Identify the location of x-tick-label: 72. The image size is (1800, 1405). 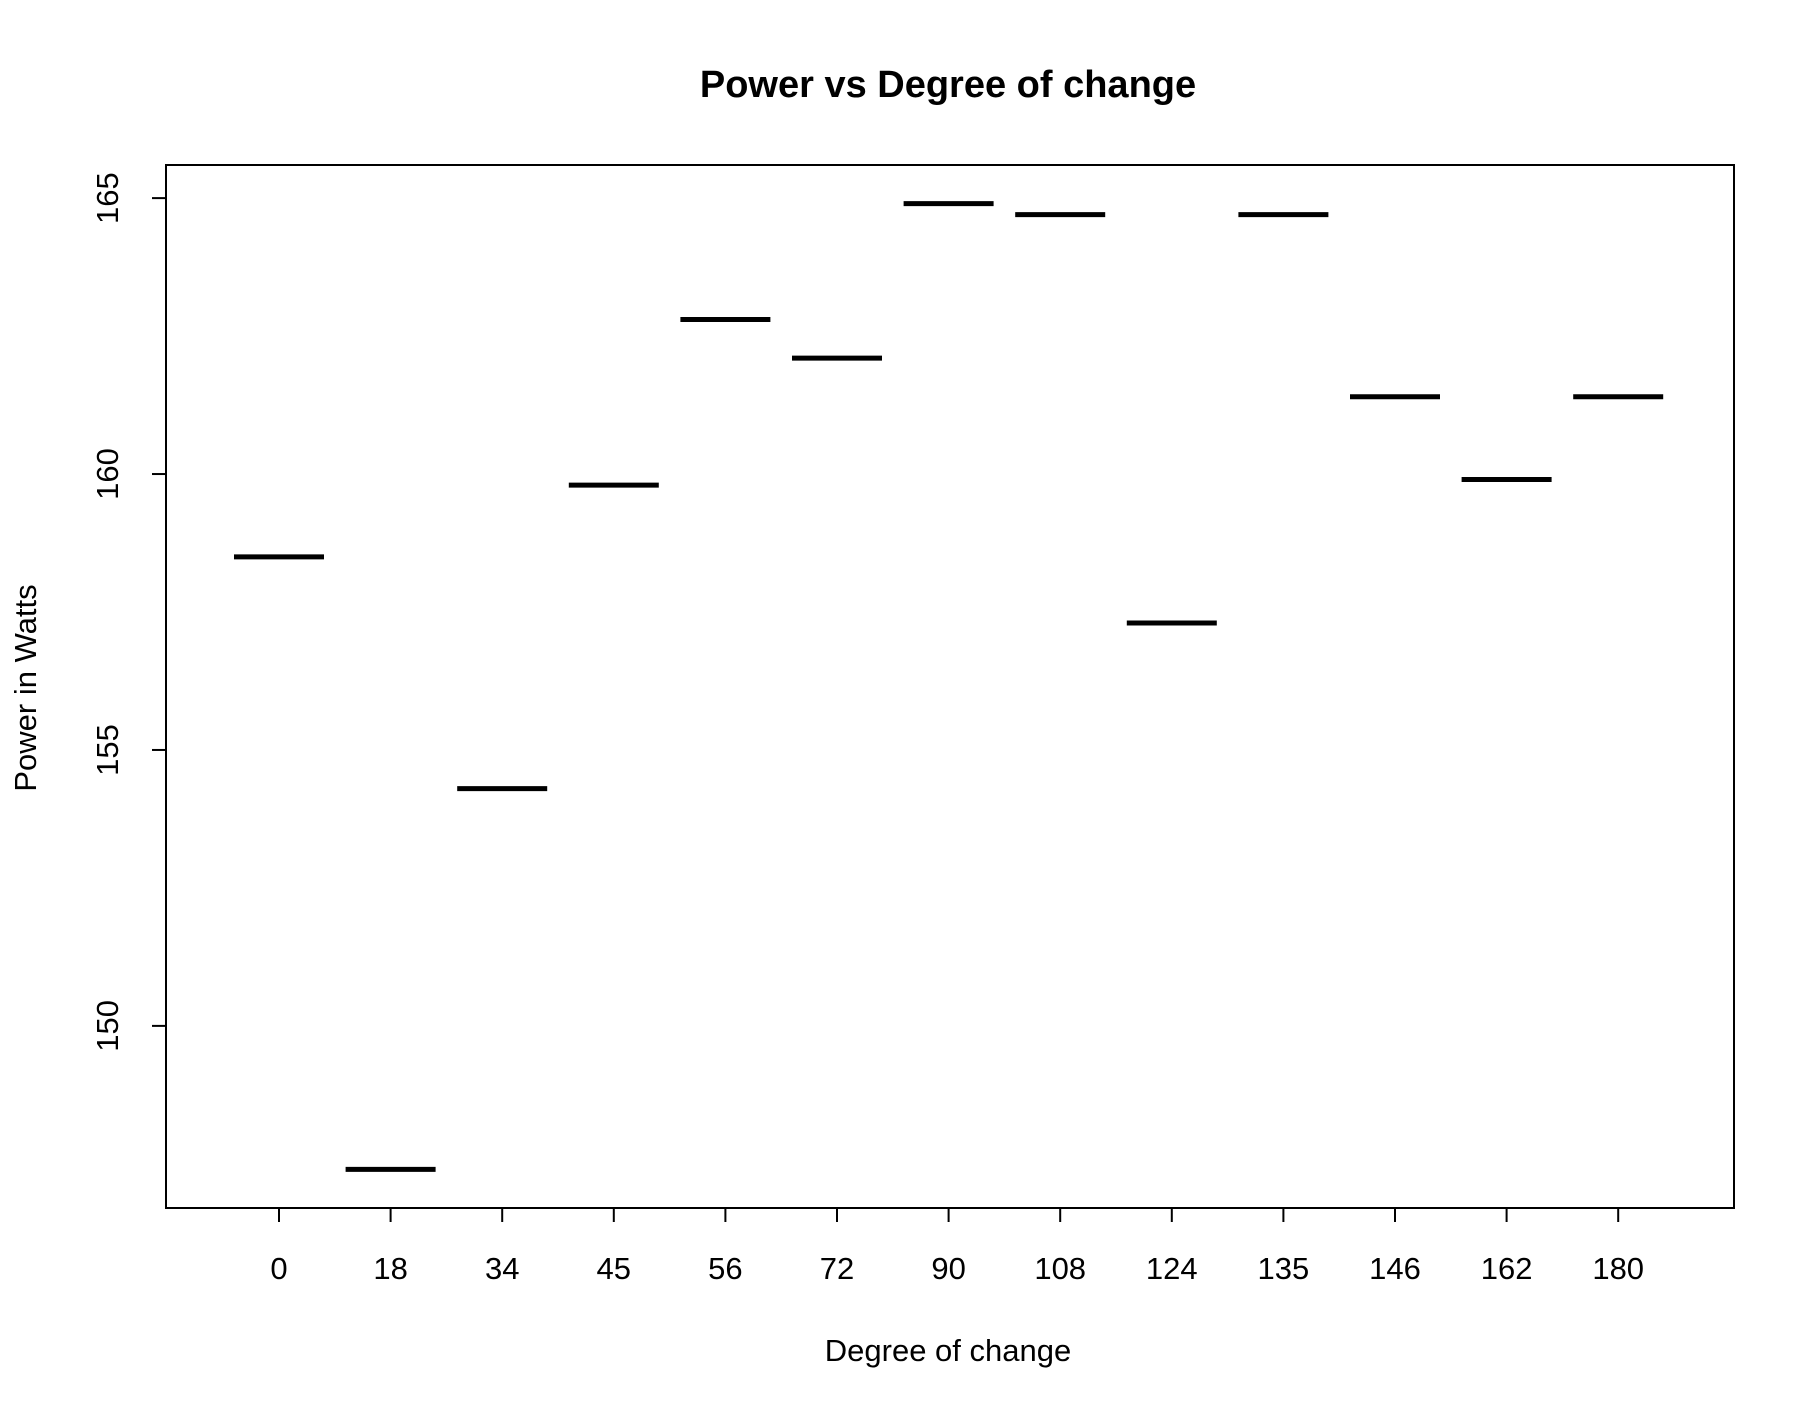
(837, 1268).